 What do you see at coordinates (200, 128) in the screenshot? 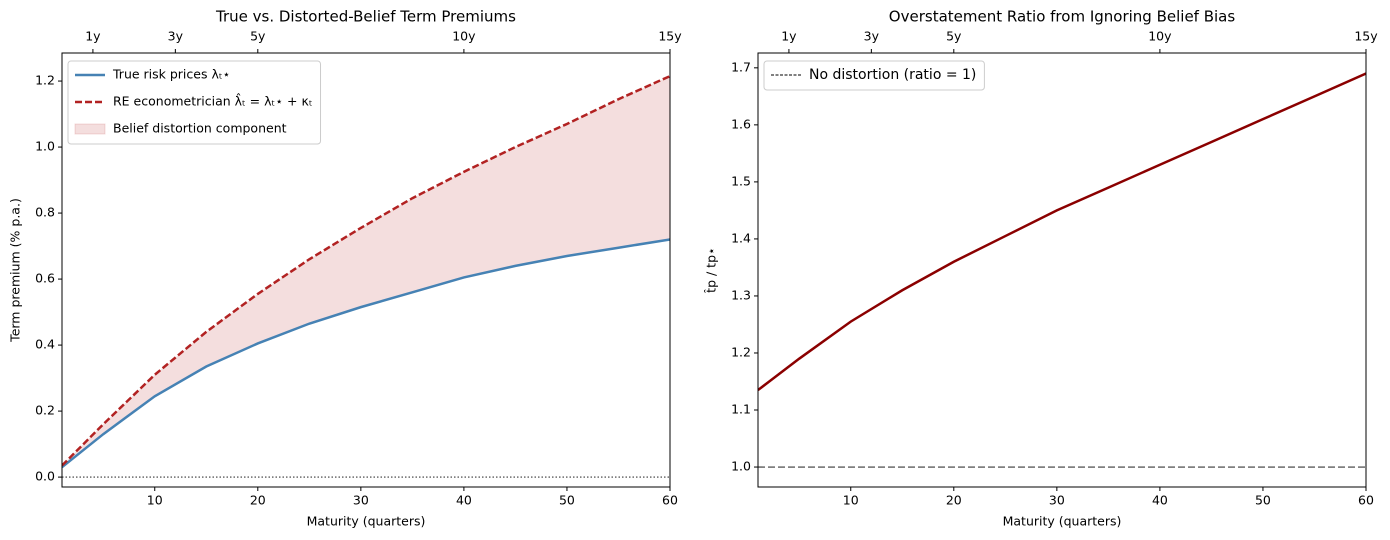
I see `legend-label: Belief distortion component` at bounding box center [200, 128].